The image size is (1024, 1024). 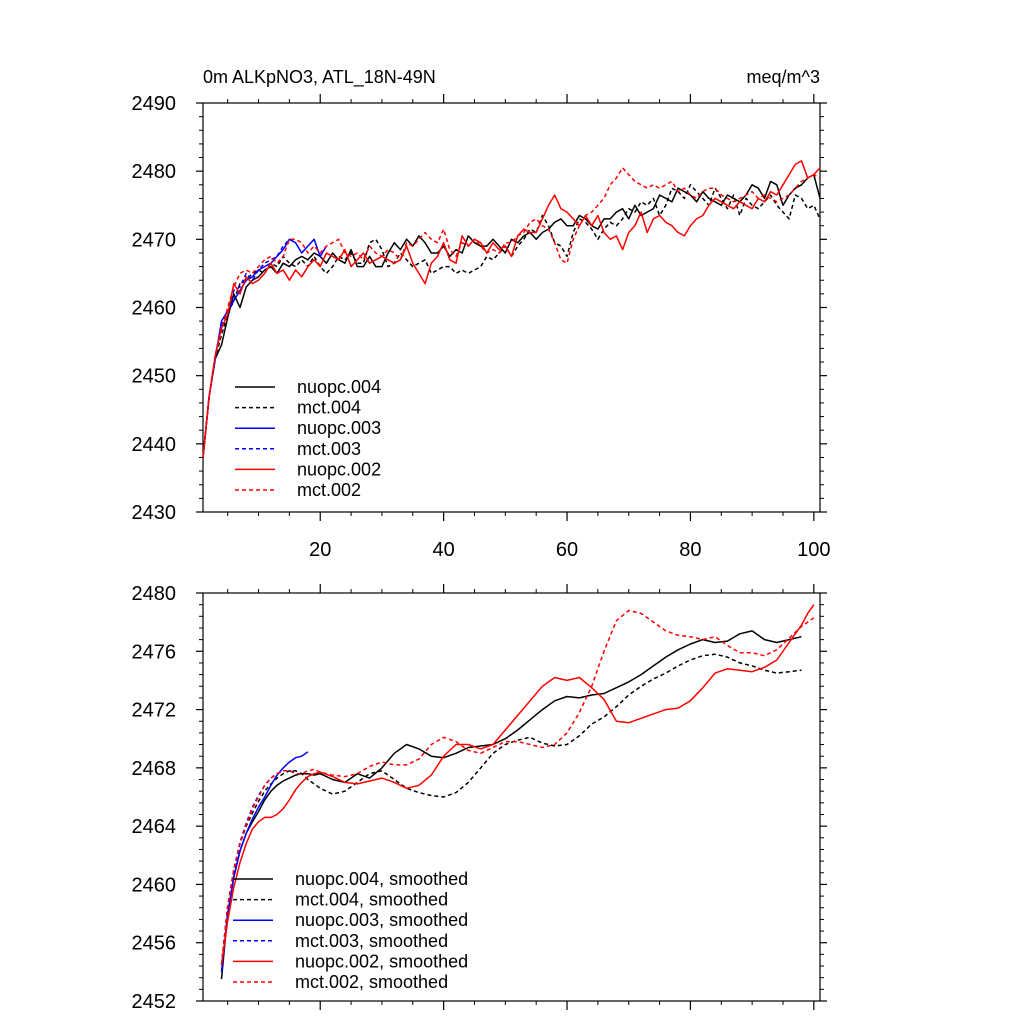 I want to click on xtick-label: 20, so click(x=320, y=550).